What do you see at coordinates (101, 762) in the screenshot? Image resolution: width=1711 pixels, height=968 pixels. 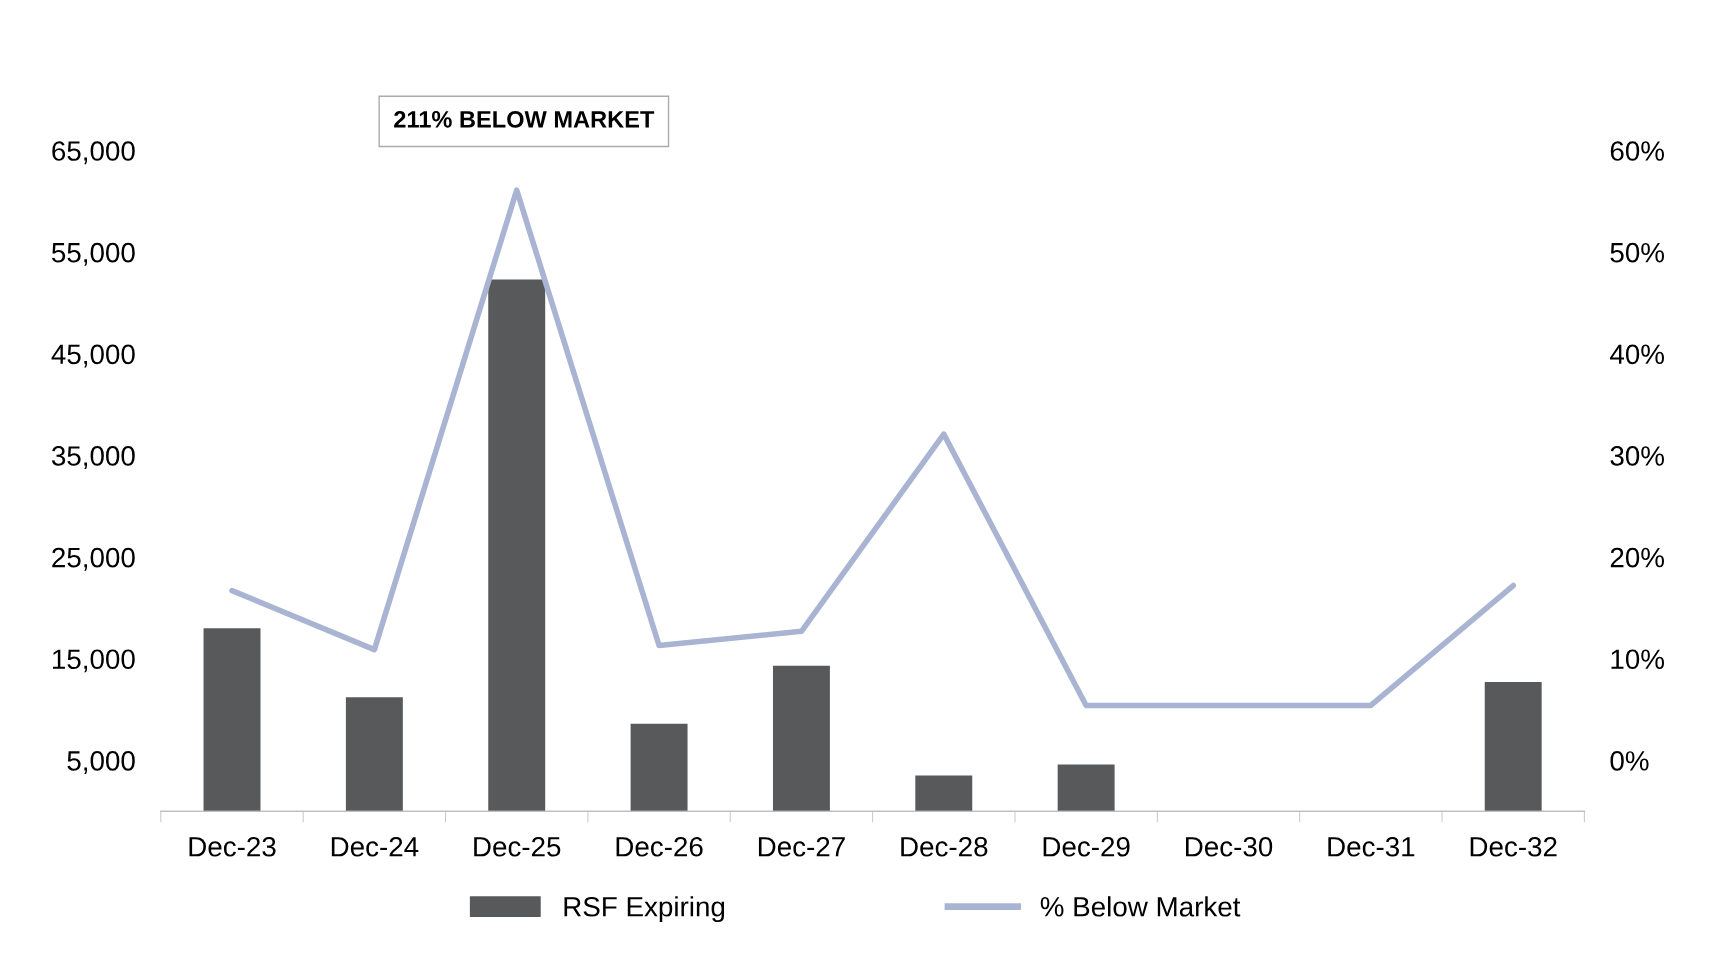 I see `y-tick-label: 5,000` at bounding box center [101, 762].